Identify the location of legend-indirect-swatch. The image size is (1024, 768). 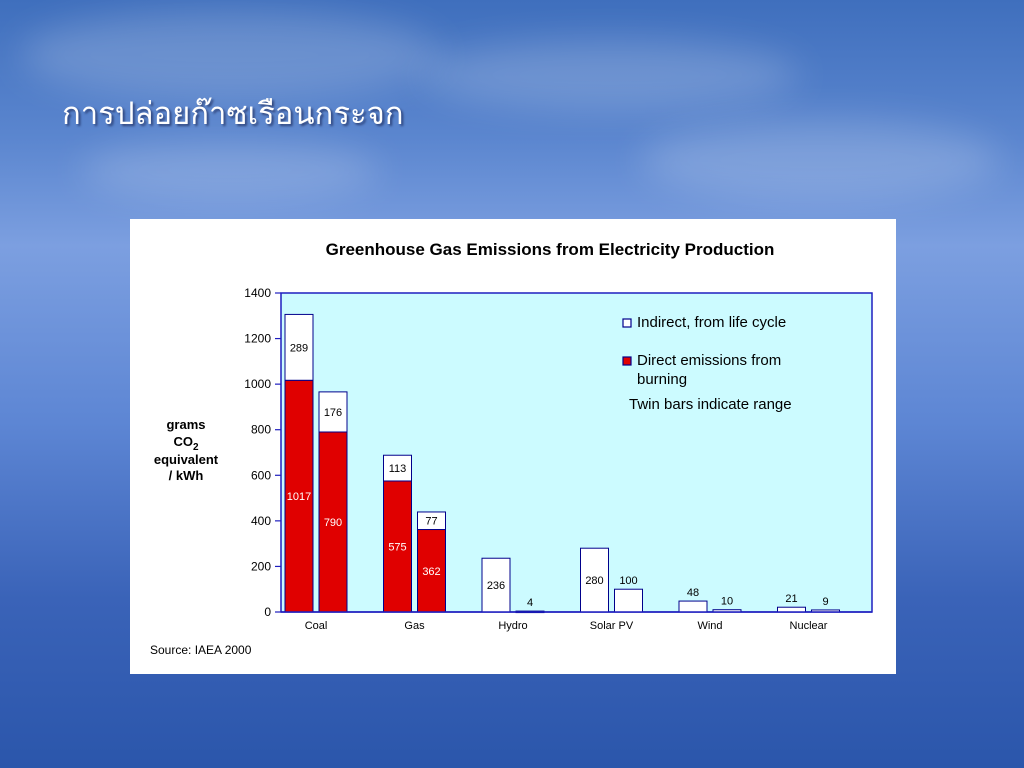
(627, 323).